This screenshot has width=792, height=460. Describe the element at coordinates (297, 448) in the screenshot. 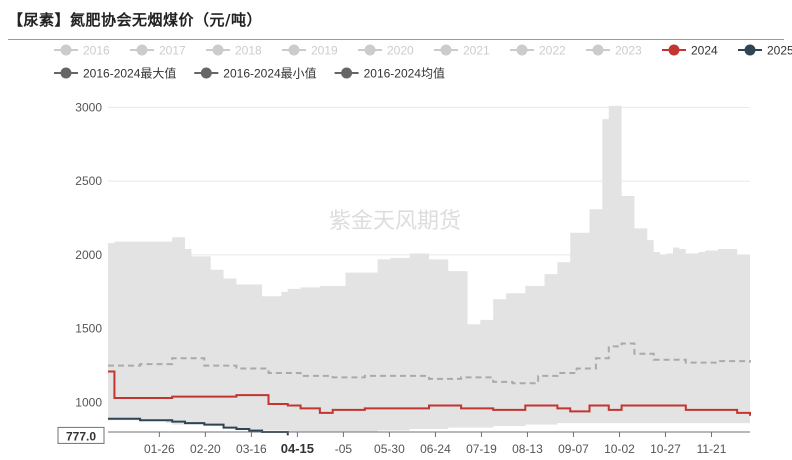

I see `x-tick-label: 04-15` at that location.